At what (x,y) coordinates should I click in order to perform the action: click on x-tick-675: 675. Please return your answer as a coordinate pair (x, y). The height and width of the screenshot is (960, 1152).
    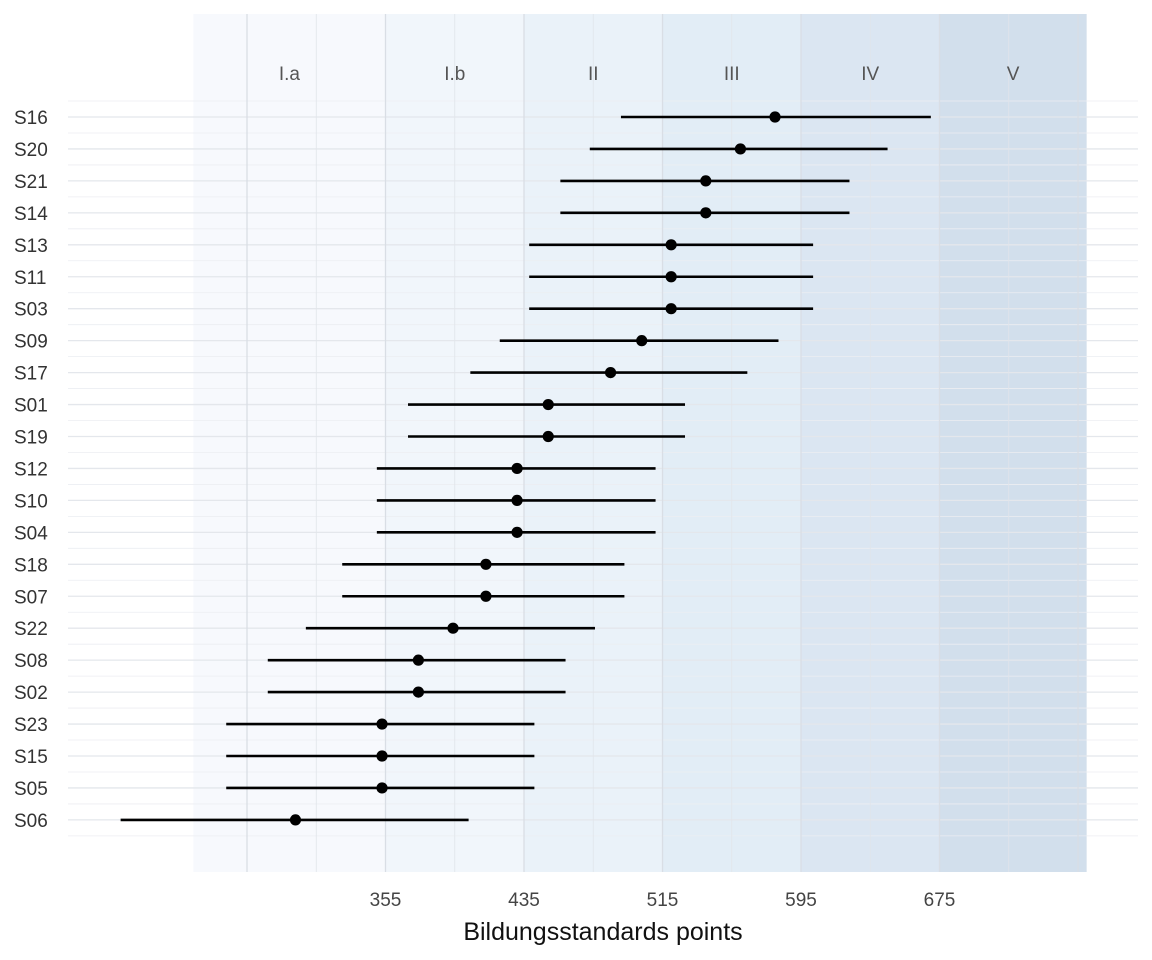
    Looking at the image, I should click on (940, 900).